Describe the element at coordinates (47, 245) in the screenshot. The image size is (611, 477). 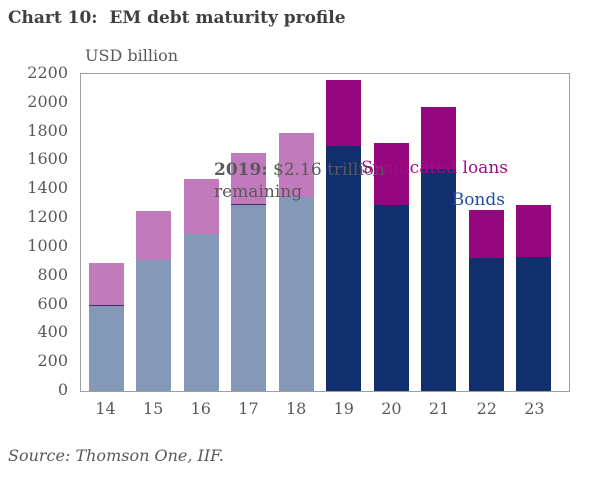
I see `y-tick-1000: 1000` at that location.